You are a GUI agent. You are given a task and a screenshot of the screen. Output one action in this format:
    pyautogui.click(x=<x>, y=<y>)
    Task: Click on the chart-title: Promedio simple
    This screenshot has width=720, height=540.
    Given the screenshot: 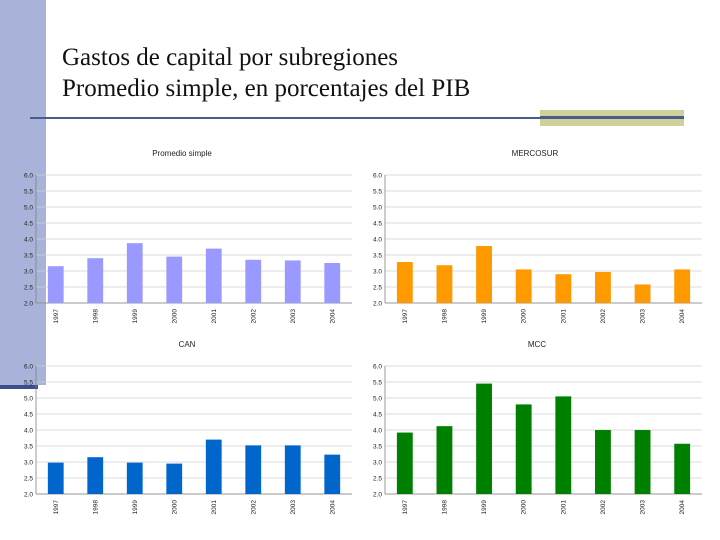 What is the action you would take?
    pyautogui.click(x=182, y=153)
    